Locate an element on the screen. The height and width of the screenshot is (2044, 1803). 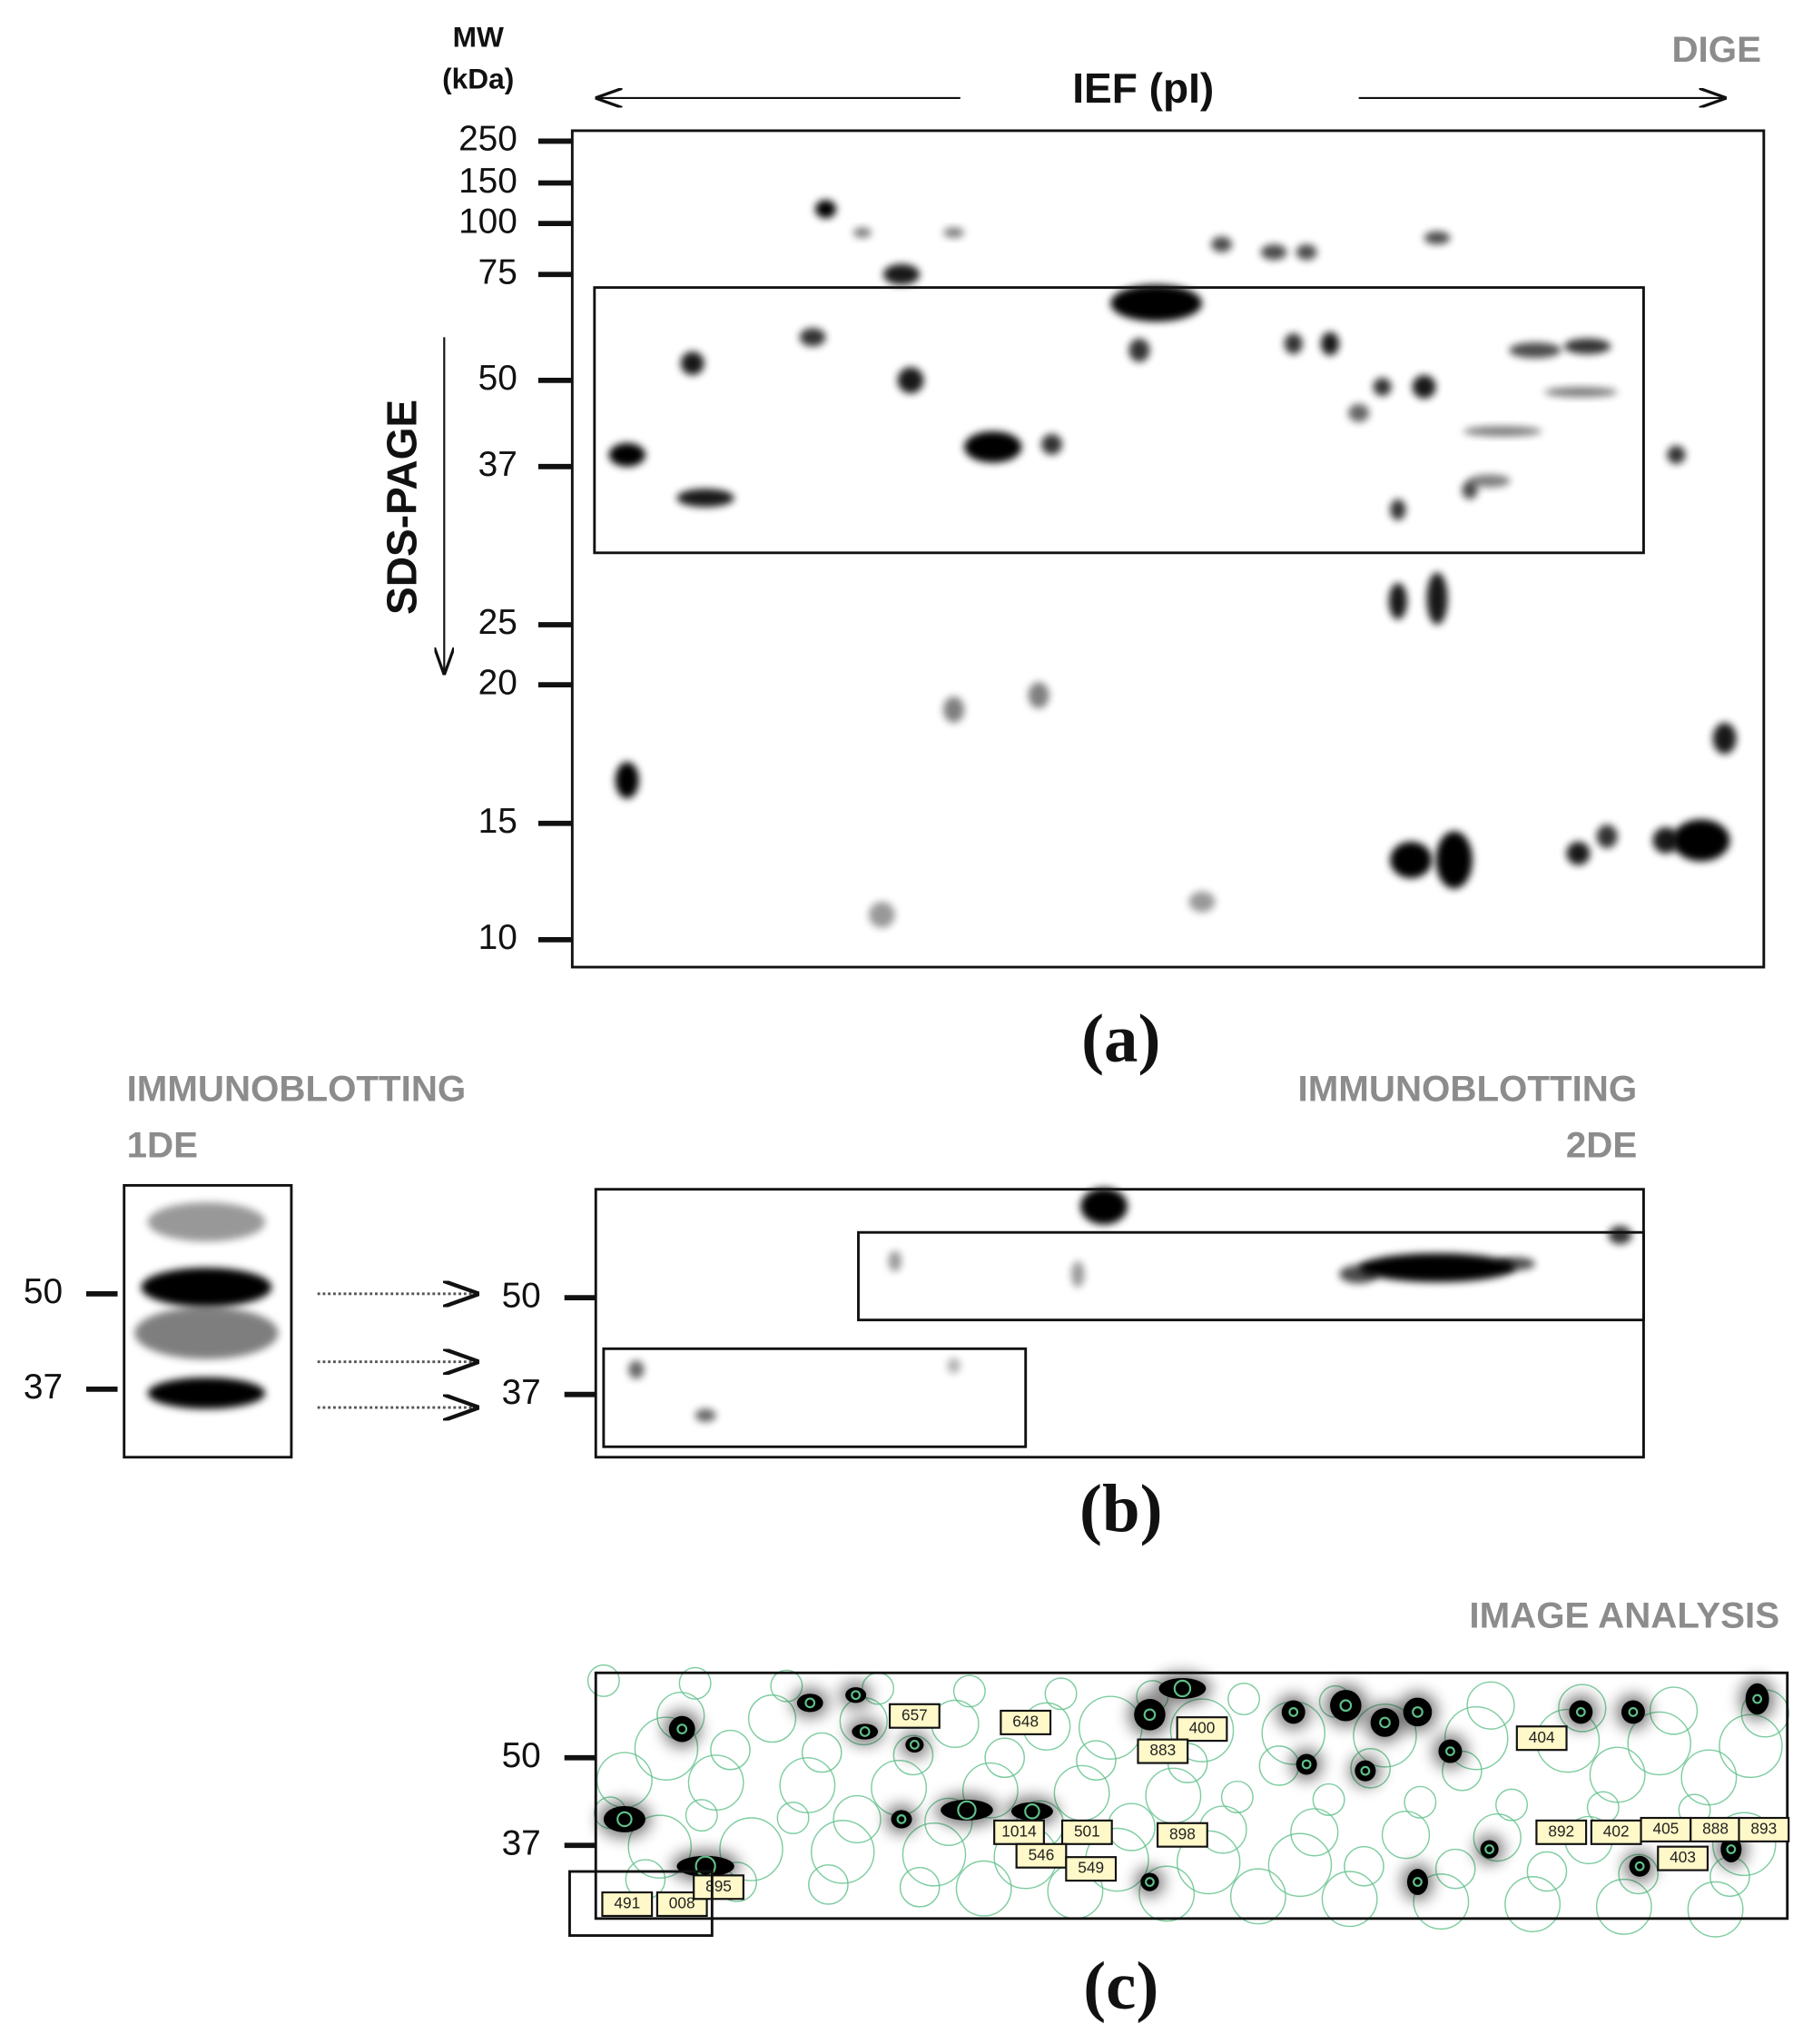
blot-1de-frame is located at coordinates (208, 1321).